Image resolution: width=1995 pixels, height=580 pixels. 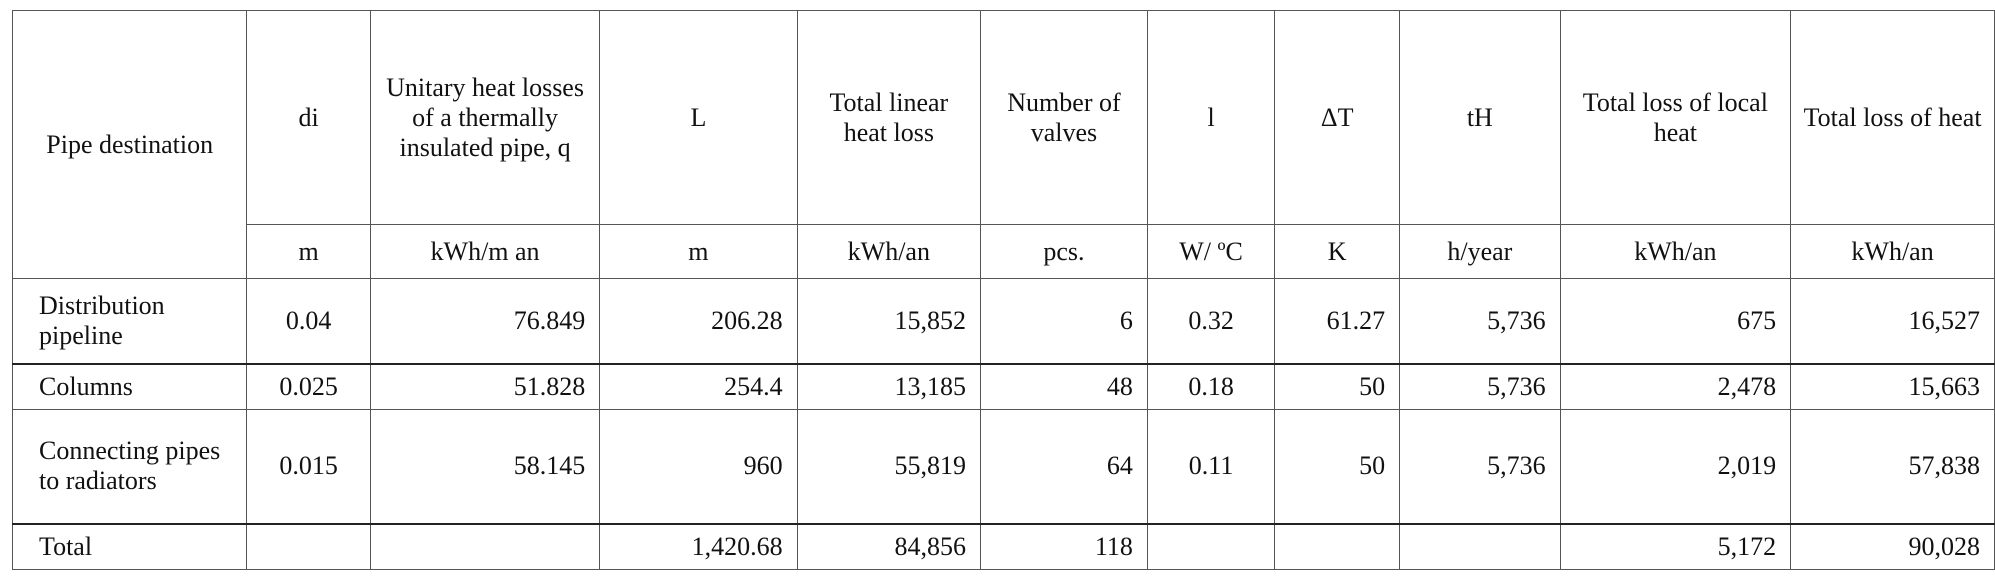 What do you see at coordinates (889, 321) in the screenshot?
I see `linear-loss-cell: 15,852` at bounding box center [889, 321].